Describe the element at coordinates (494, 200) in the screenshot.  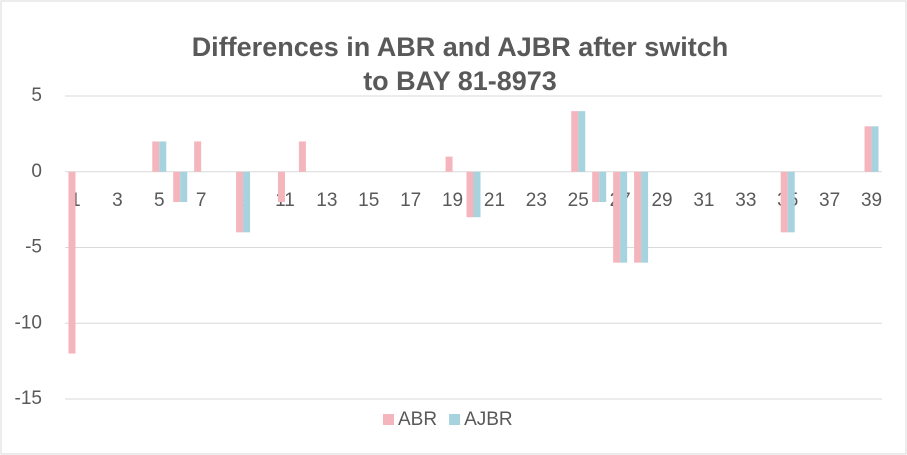
I see `x-tick-label: 21` at that location.